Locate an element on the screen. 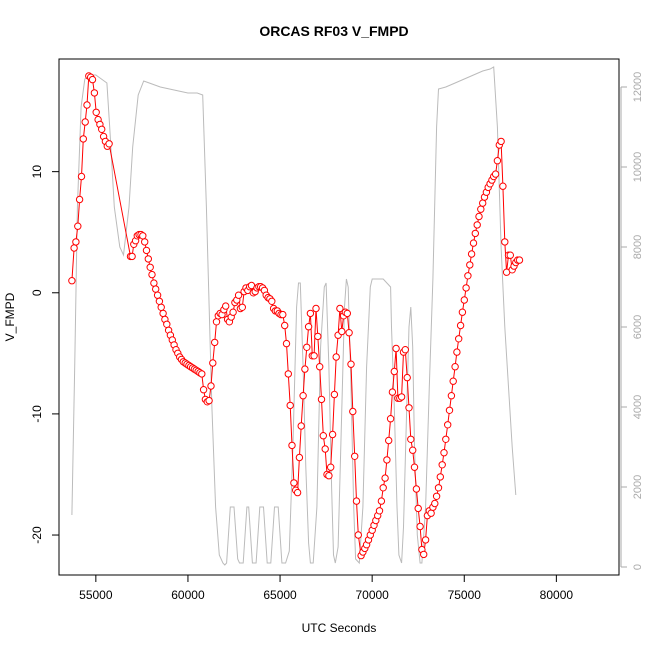 This screenshot has height=650, width=650. y-tick-label-1: -10 is located at coordinates (37, 414).